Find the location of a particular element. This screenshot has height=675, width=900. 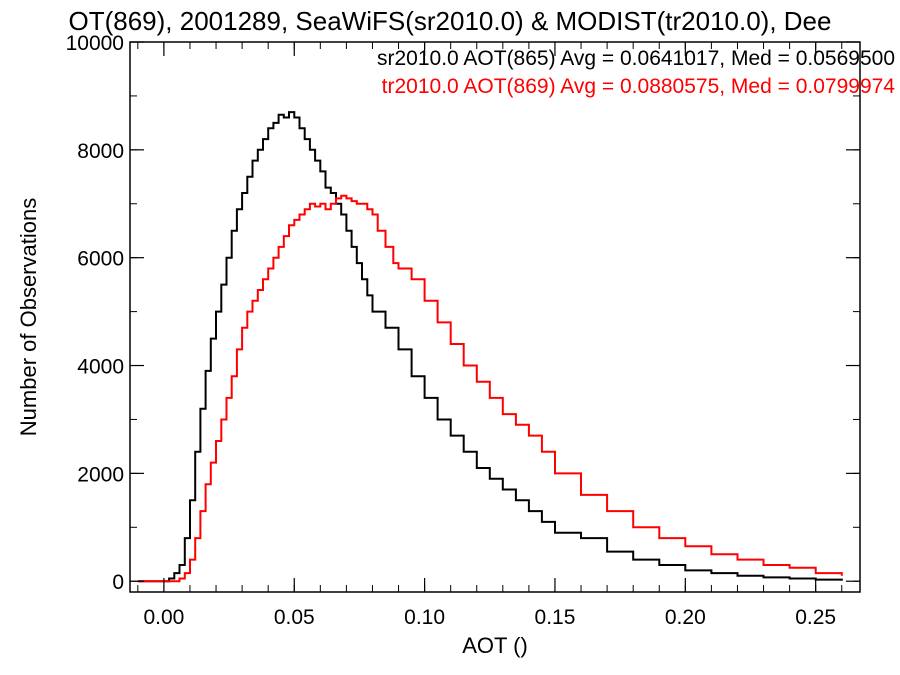

x-tick-label: 0.15 is located at coordinates (555, 617).